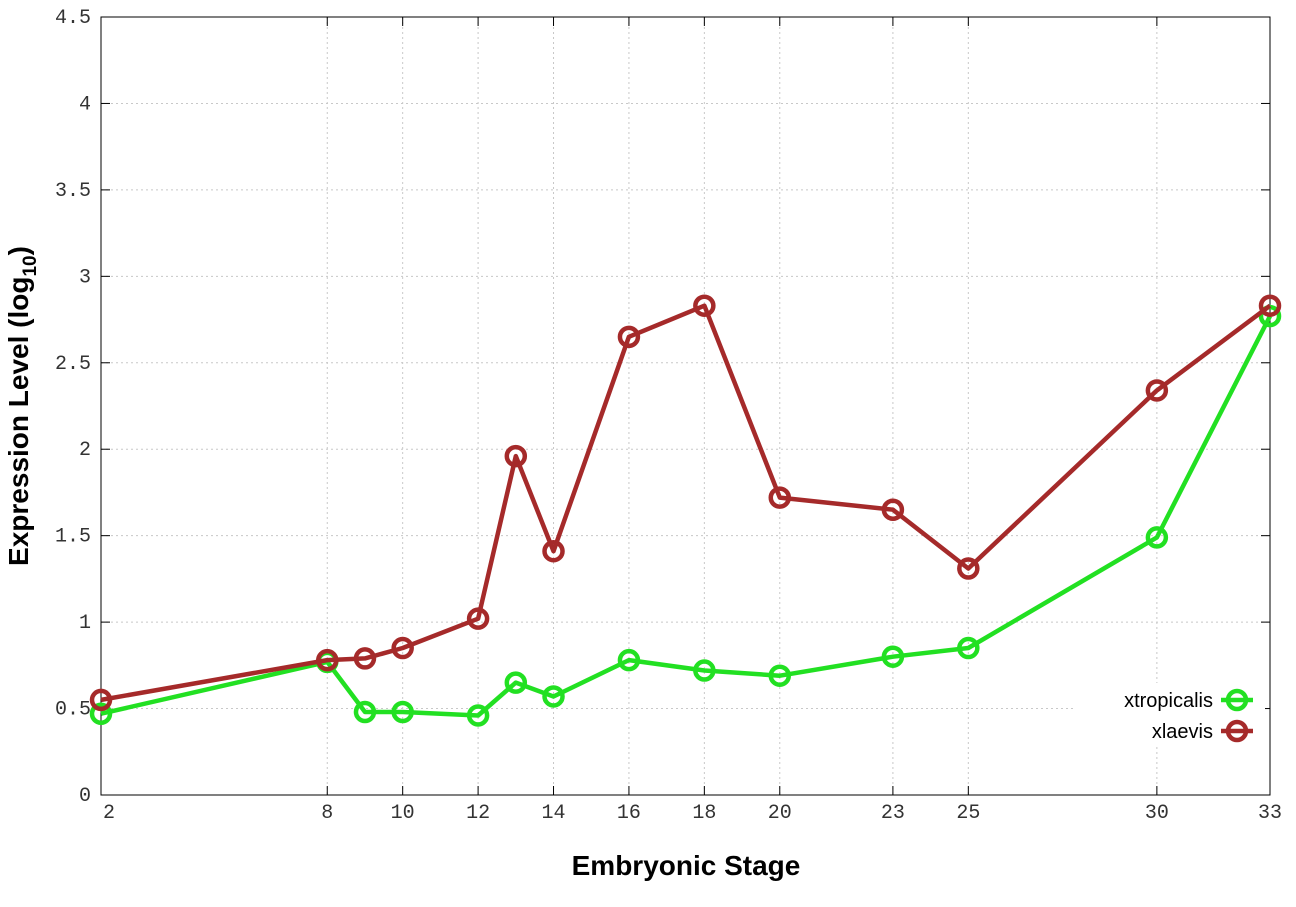 The image size is (1296, 907). Describe the element at coordinates (85, 450) in the screenshot. I see `y-tick-label: 2` at that location.